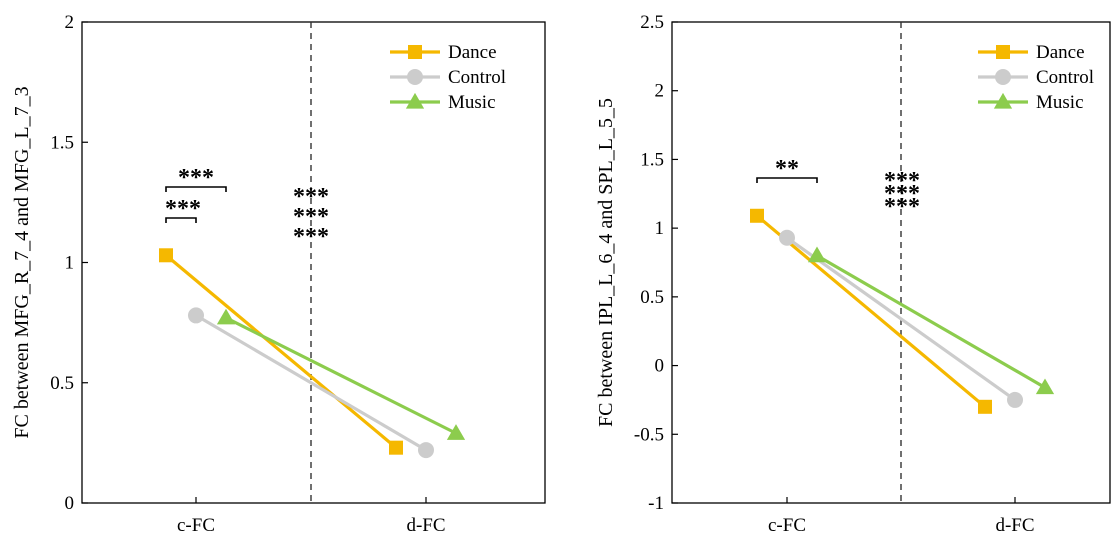 The height and width of the screenshot is (539, 1120). What do you see at coordinates (652, 22) in the screenshot?
I see `y-tick-label: 2.5` at bounding box center [652, 22].